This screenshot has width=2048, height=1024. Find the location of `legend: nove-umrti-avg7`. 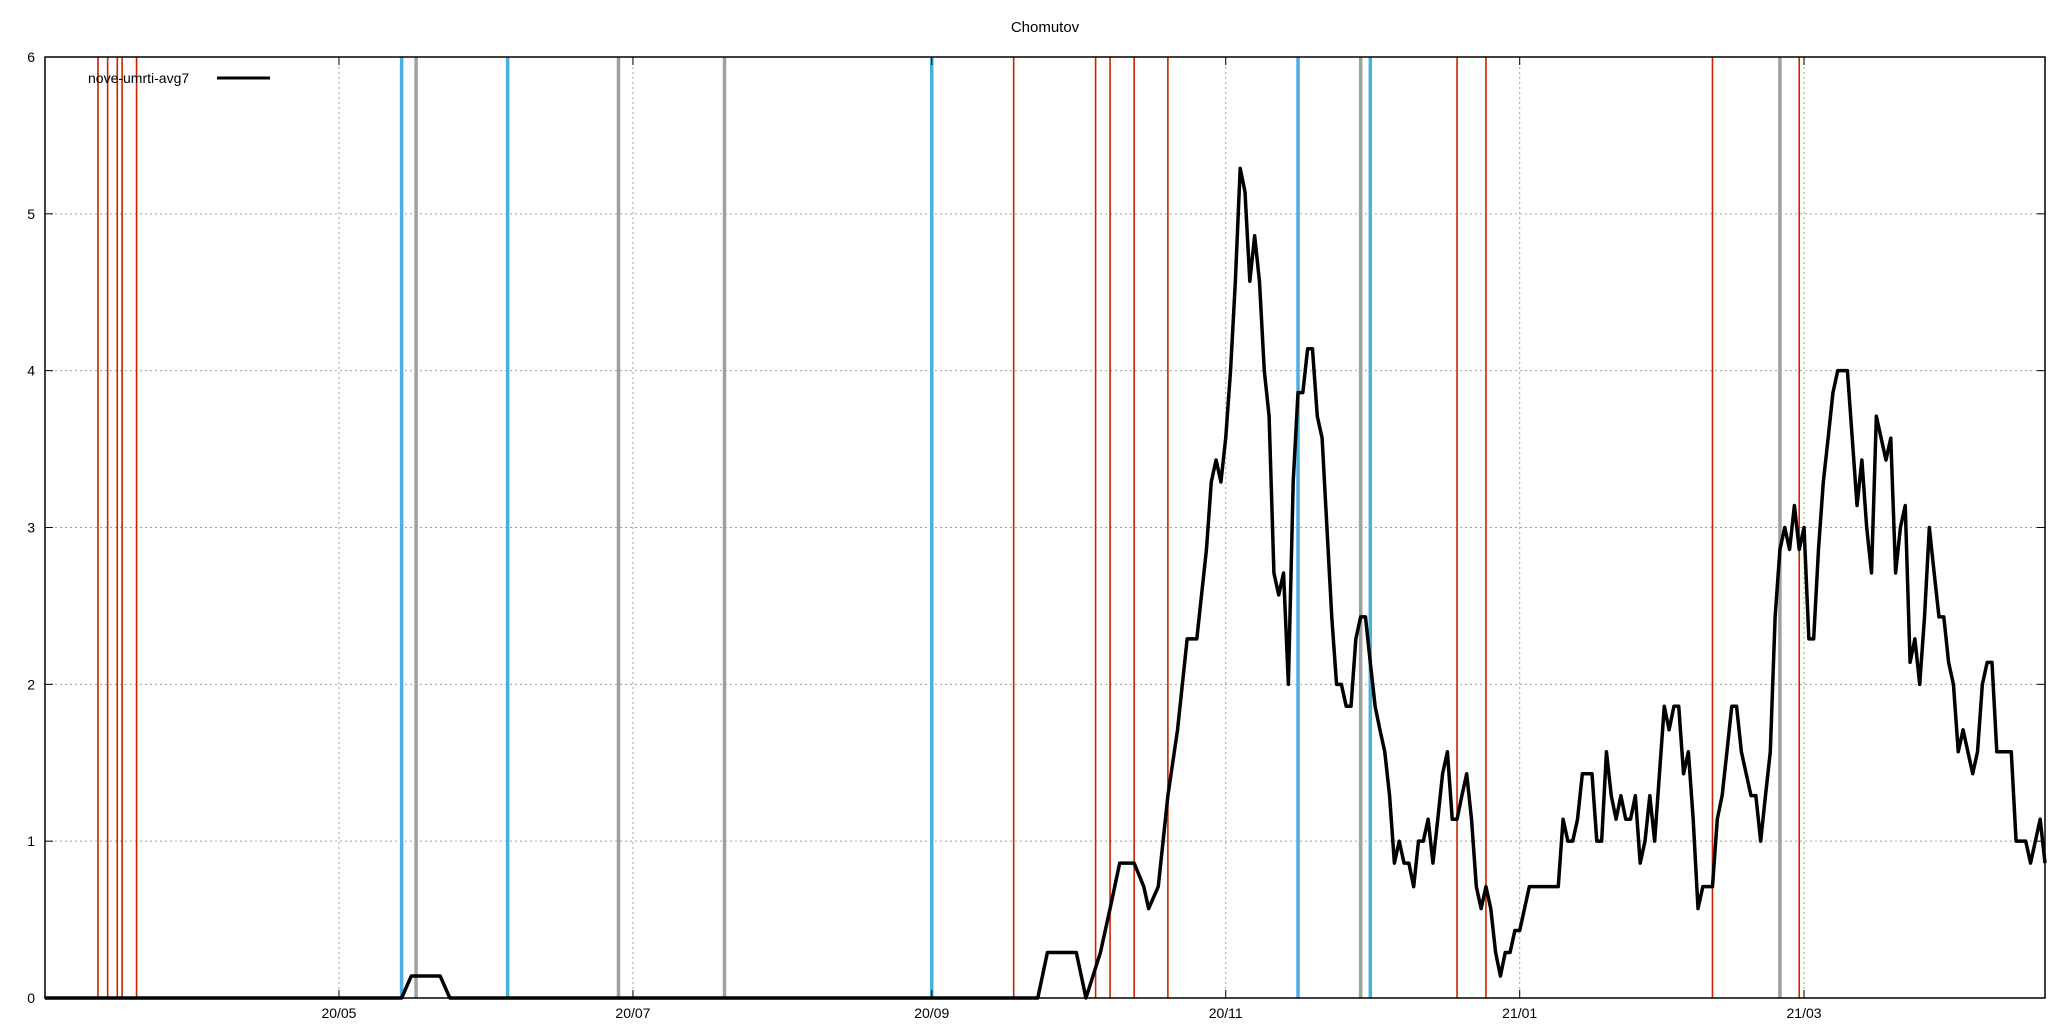

legend: nove-umrti-avg7 is located at coordinates (179, 78).